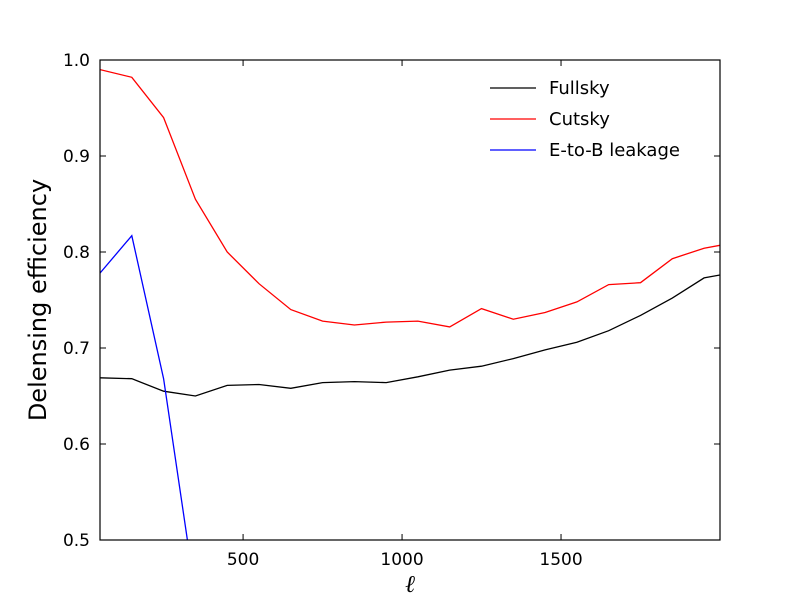  Describe the element at coordinates (243, 560) in the screenshot. I see `x-tick-label: 500` at that location.